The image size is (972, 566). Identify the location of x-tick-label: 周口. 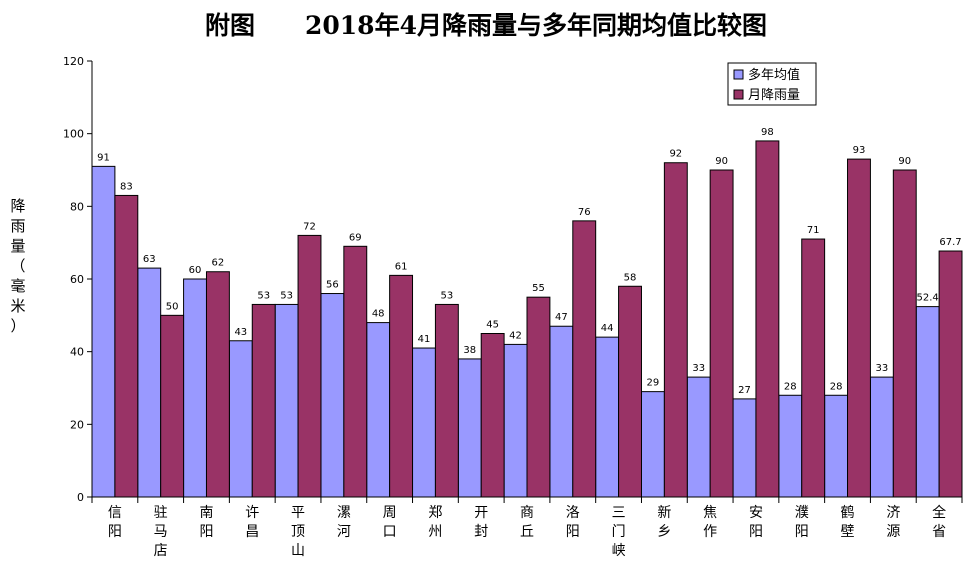
(390, 522).